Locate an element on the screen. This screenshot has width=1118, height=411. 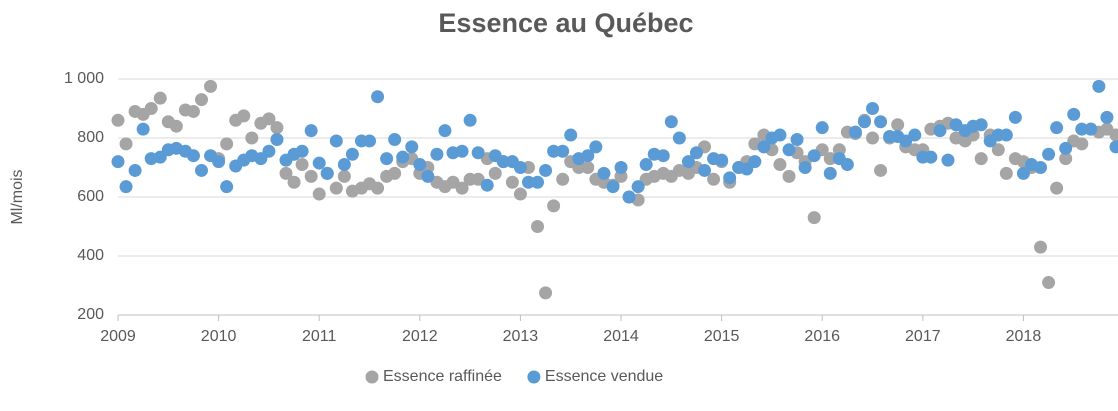
x-tick-label: 2016 is located at coordinates (822, 336).